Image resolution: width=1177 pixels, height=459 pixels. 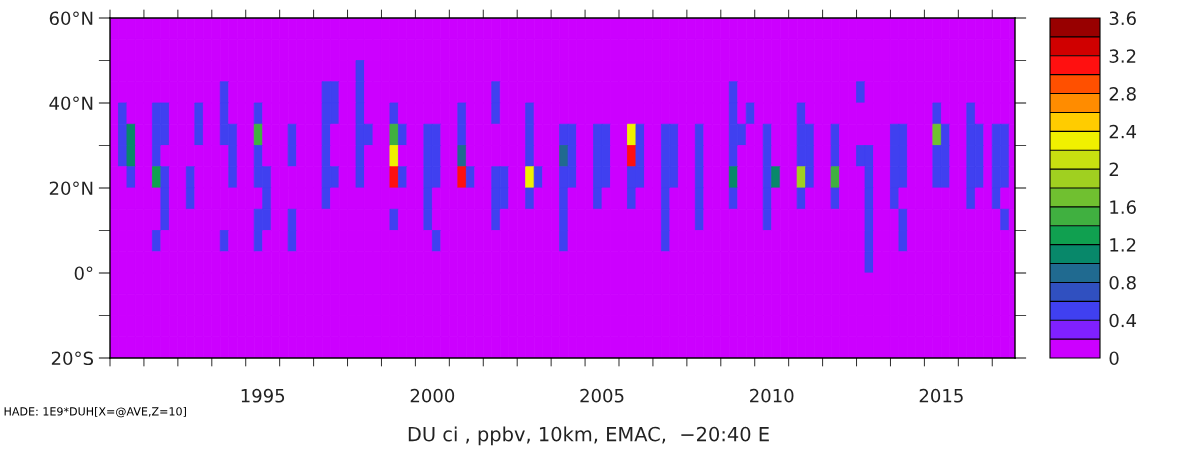 What do you see at coordinates (602, 395) in the screenshot?
I see `x-tick-label: 2005` at bounding box center [602, 395].